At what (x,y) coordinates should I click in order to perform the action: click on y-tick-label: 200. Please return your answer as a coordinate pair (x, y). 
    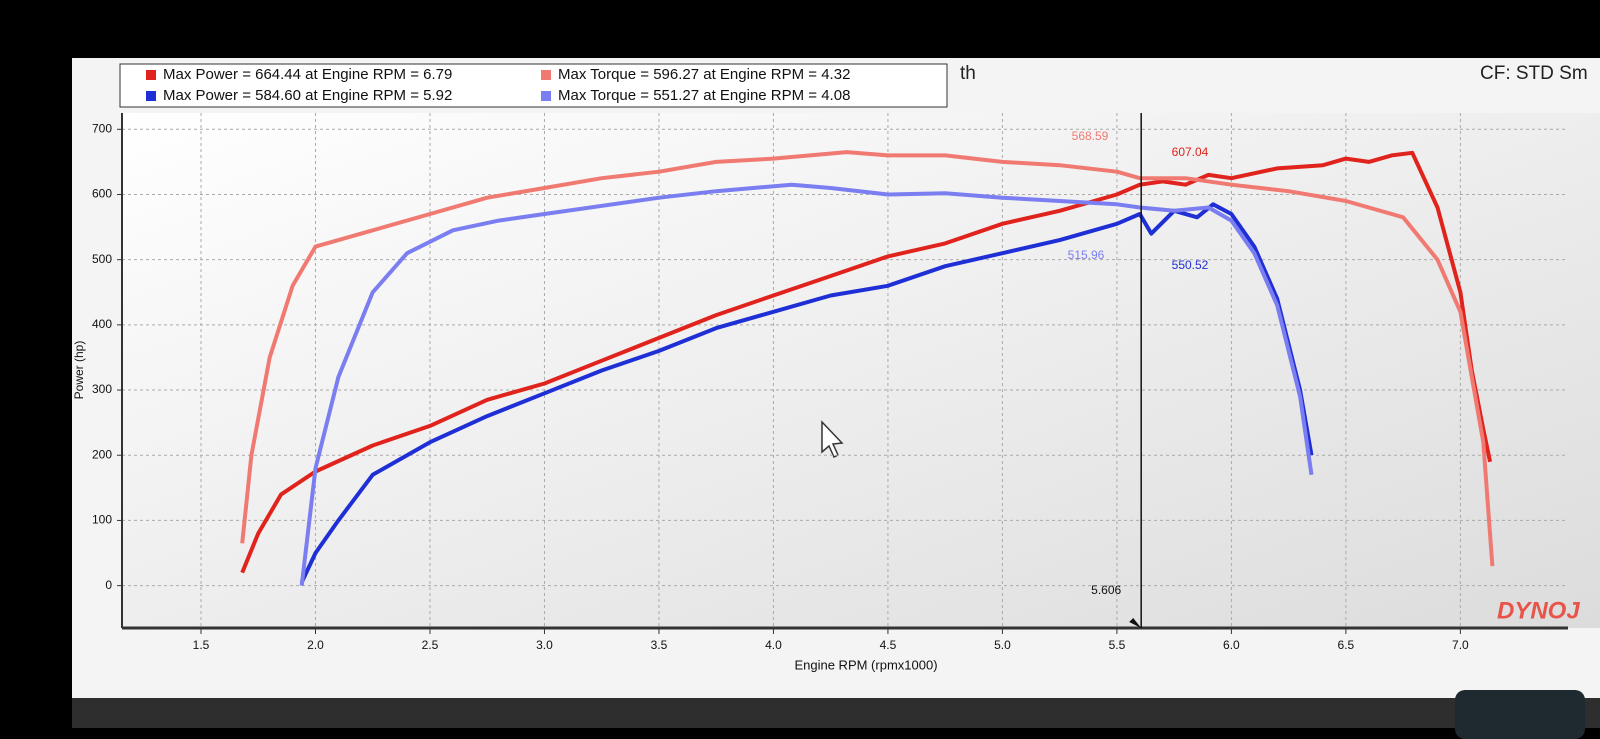
    Looking at the image, I should click on (102, 454).